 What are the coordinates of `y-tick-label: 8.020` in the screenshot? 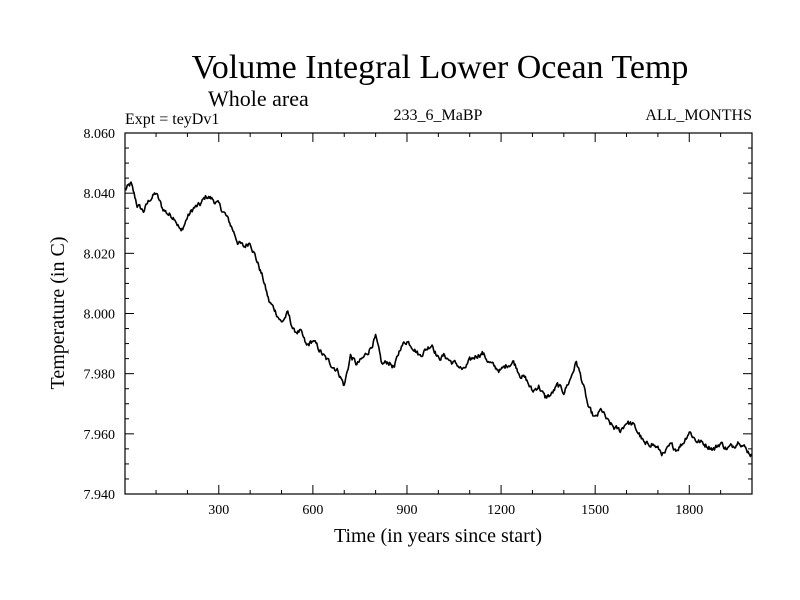 It's located at (100, 254).